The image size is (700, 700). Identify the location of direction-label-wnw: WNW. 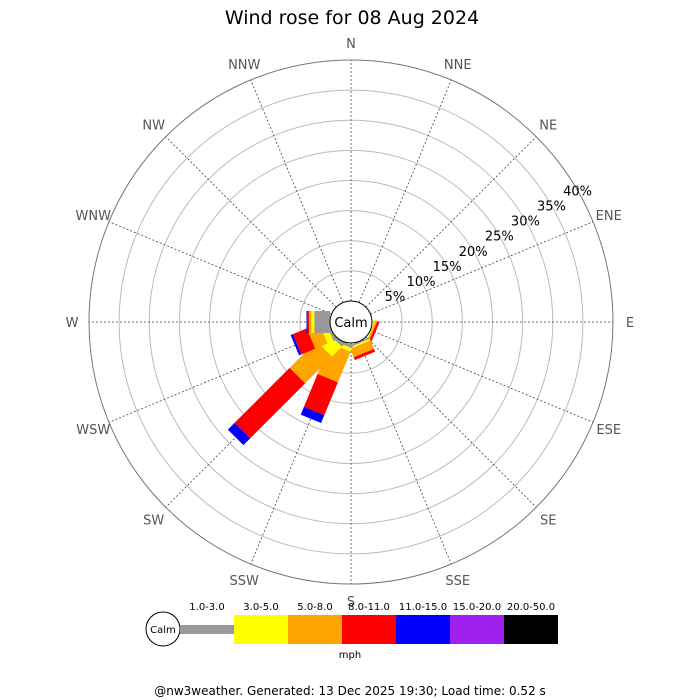
(94, 216).